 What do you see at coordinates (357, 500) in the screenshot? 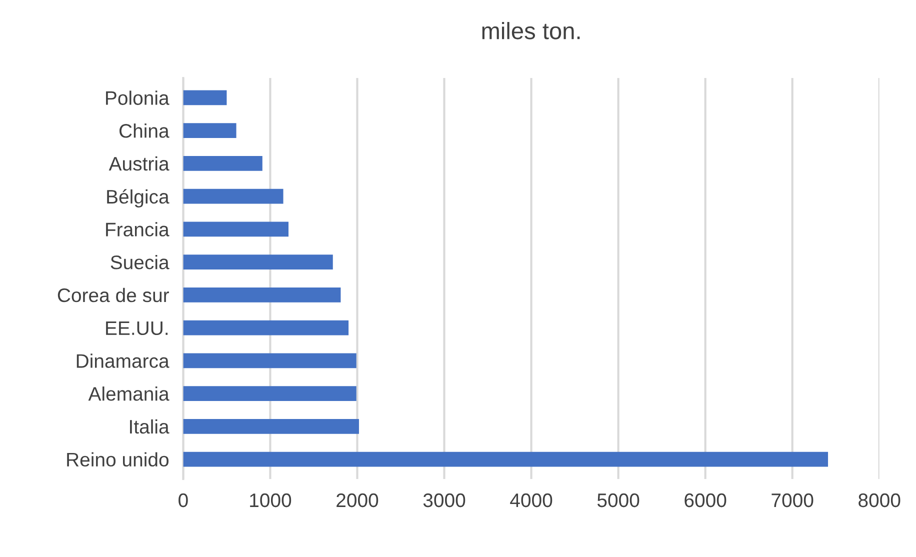
I see `x-tick-label: 2000` at bounding box center [357, 500].